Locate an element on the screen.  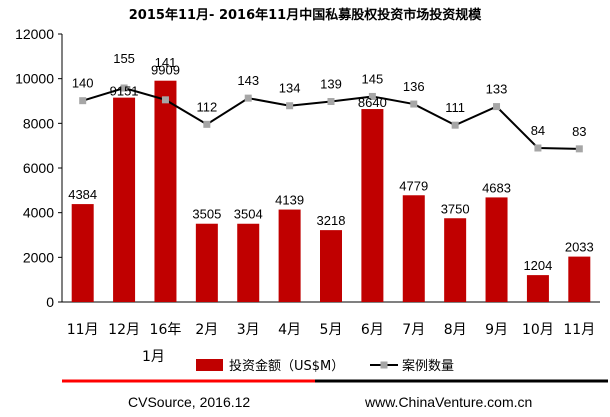
x-tick-label: 4月 is located at coordinates (289, 330).